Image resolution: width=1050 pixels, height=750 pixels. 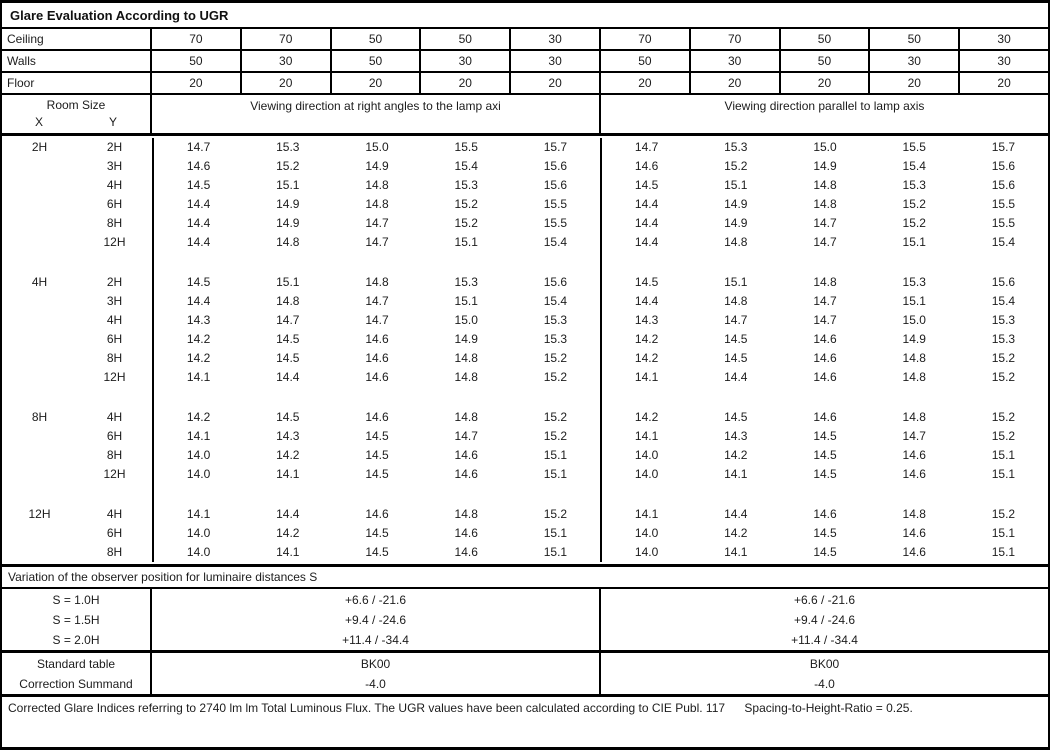 I want to click on ugr-value-cell: 14.0, so click(x=646, y=552).